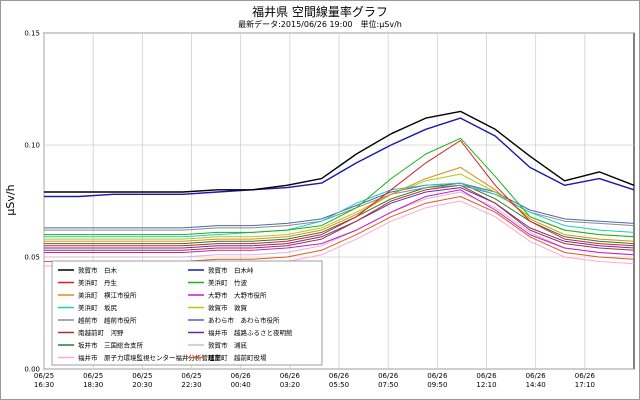  Describe the element at coordinates (191, 385) in the screenshot. I see `x-tick-time: 22:30` at that location.